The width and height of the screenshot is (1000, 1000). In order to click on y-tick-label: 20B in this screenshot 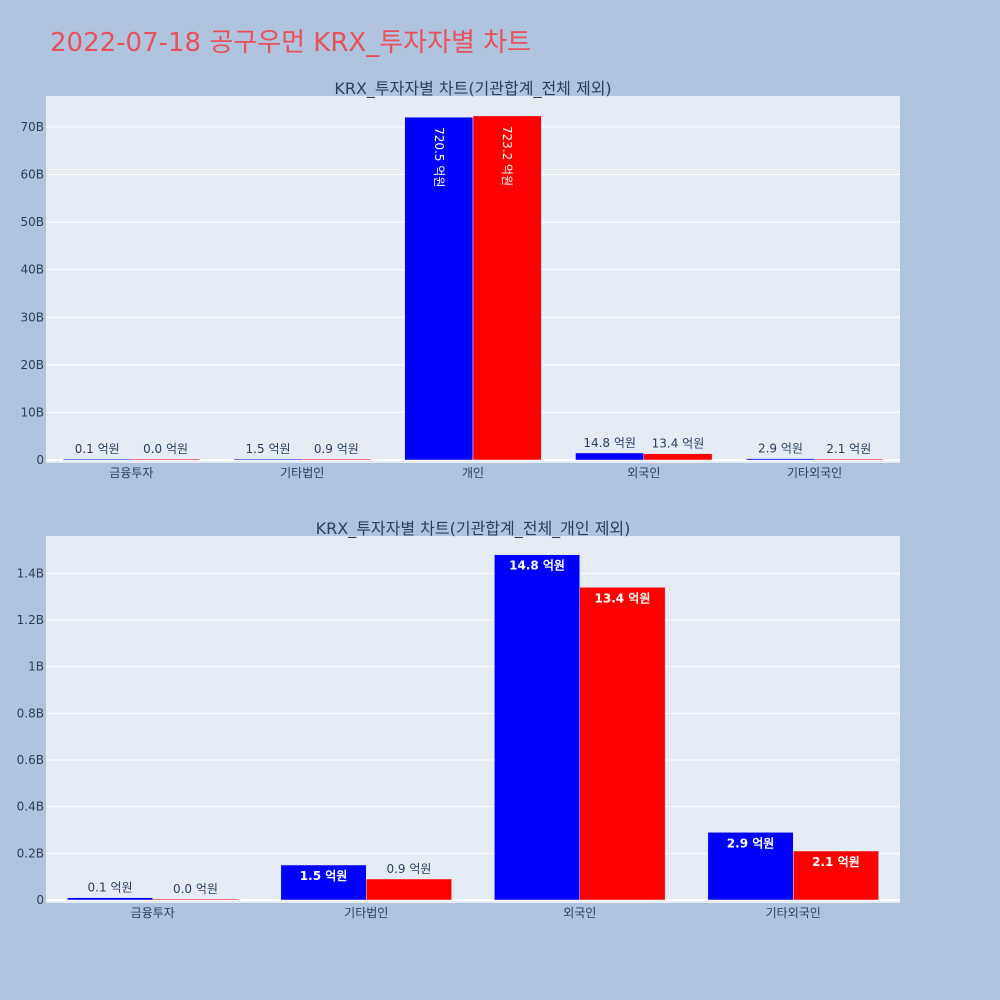, I will do `click(32, 365)`.